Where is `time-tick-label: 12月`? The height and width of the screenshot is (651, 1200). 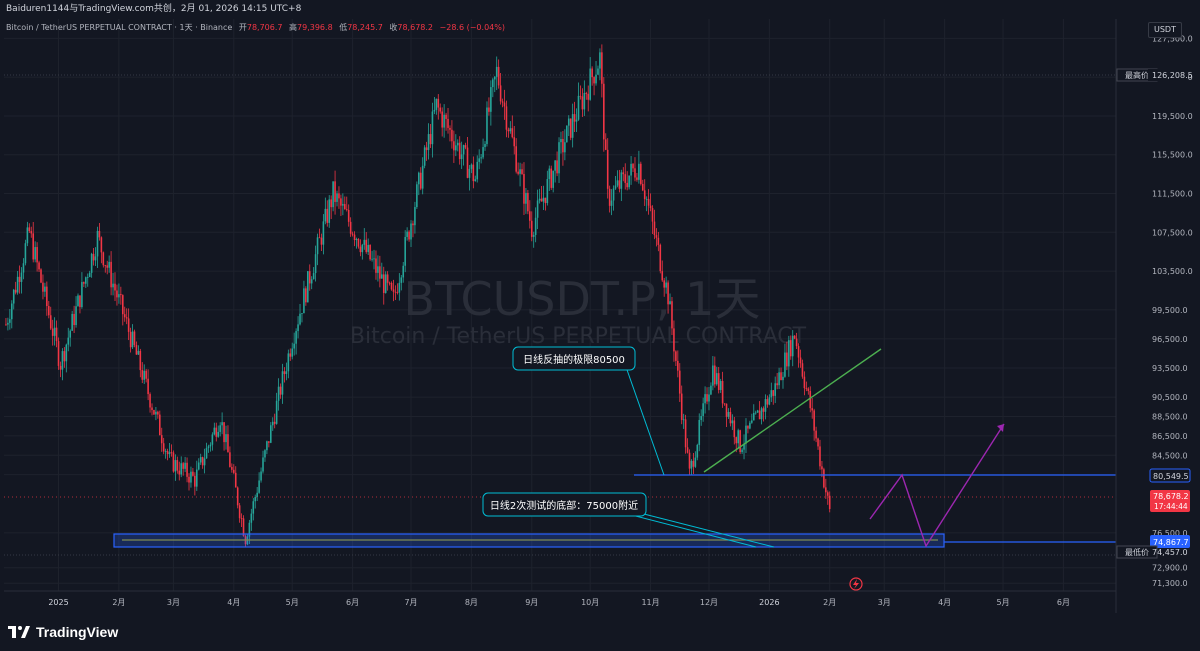
time-tick-label: 12月 is located at coordinates (709, 602).